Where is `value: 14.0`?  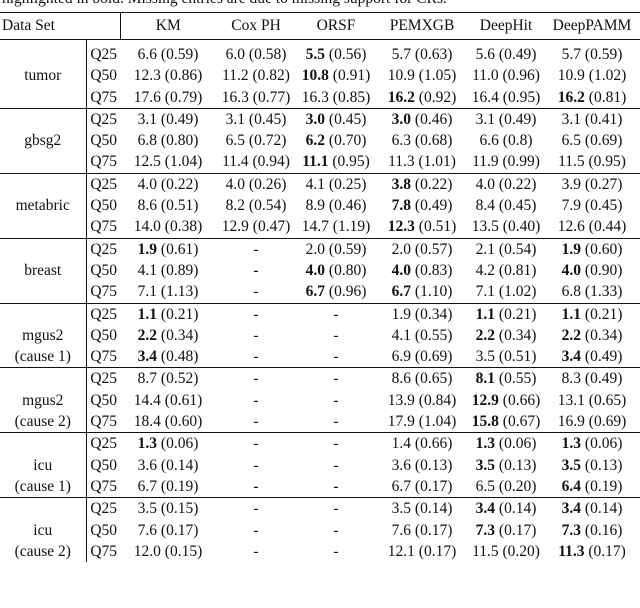 value: 14.0 is located at coordinates (147, 227).